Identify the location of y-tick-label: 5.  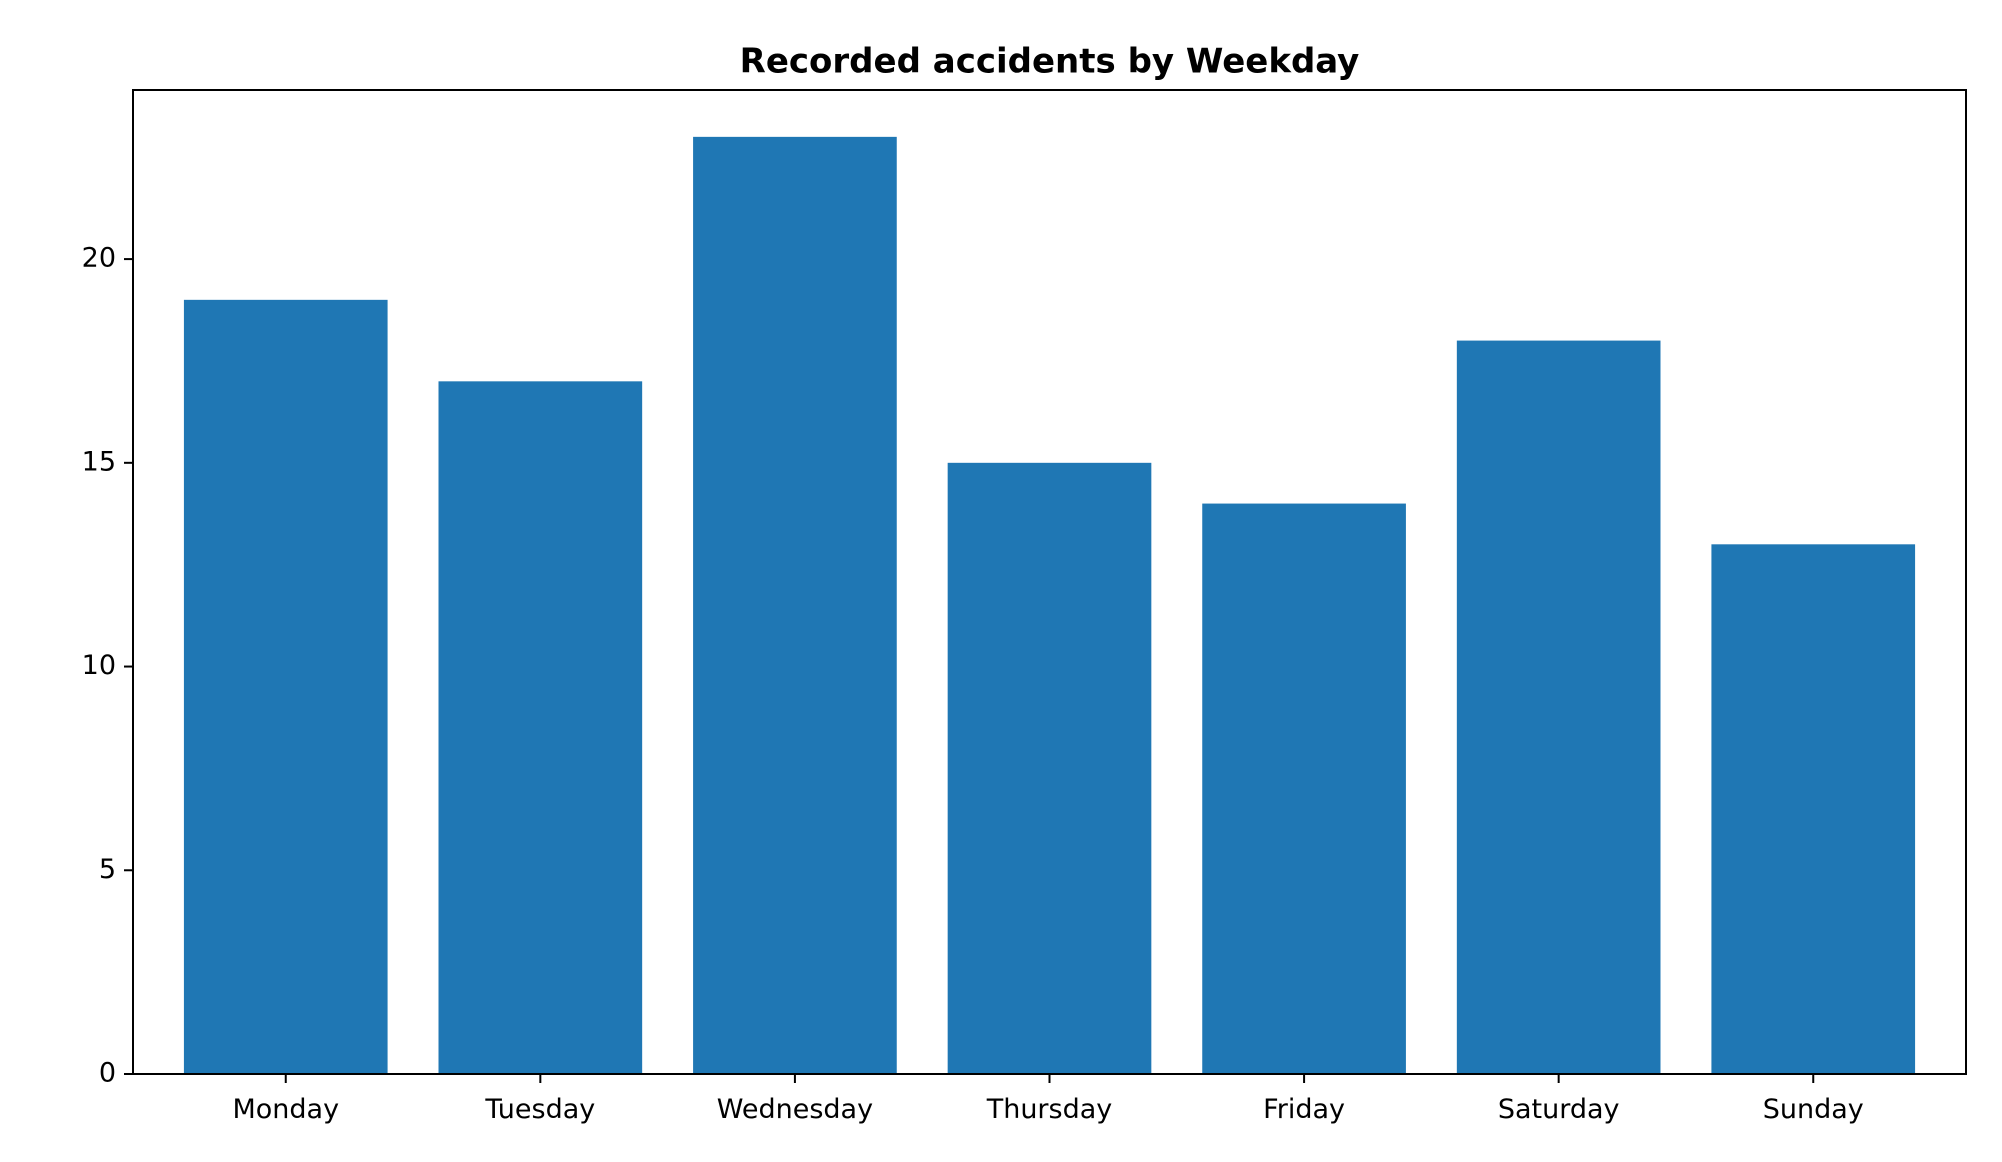
(107, 869).